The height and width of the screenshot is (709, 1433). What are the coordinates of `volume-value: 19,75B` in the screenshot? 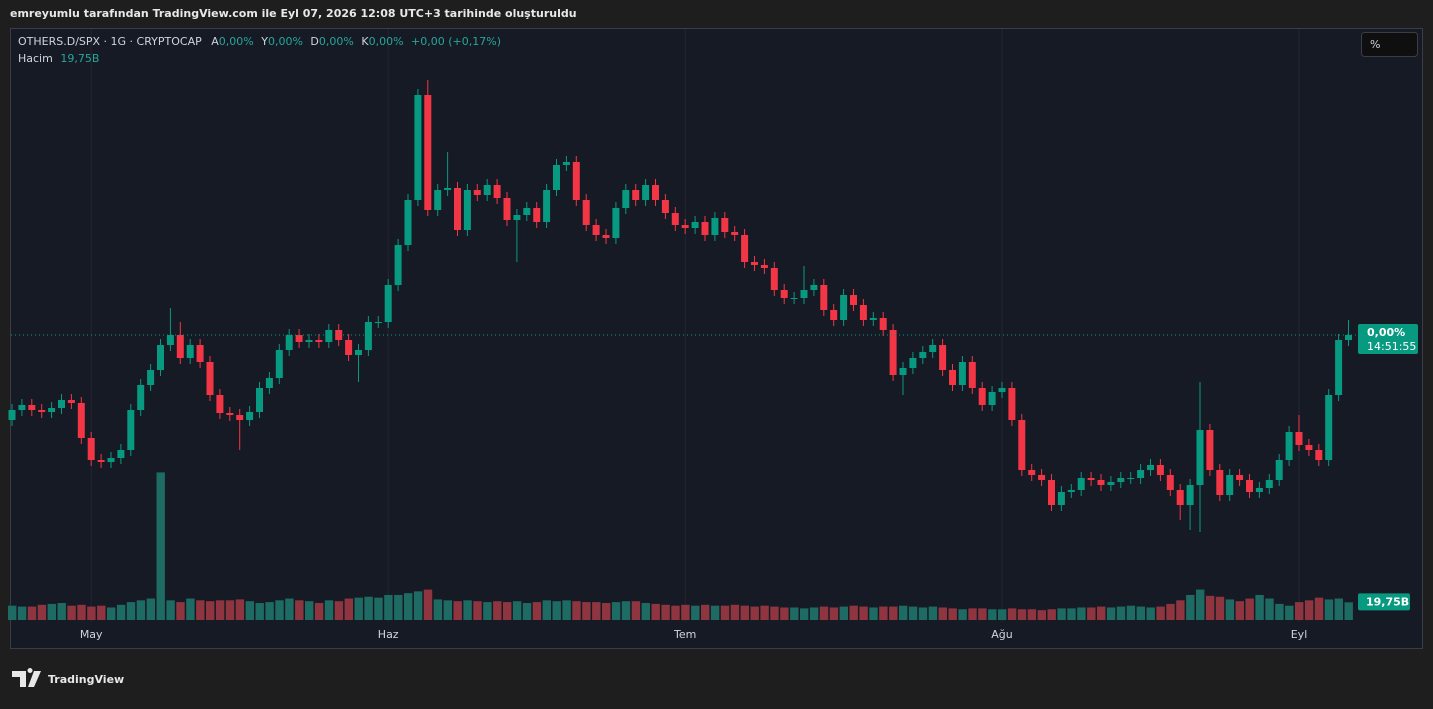 It's located at (79, 58).